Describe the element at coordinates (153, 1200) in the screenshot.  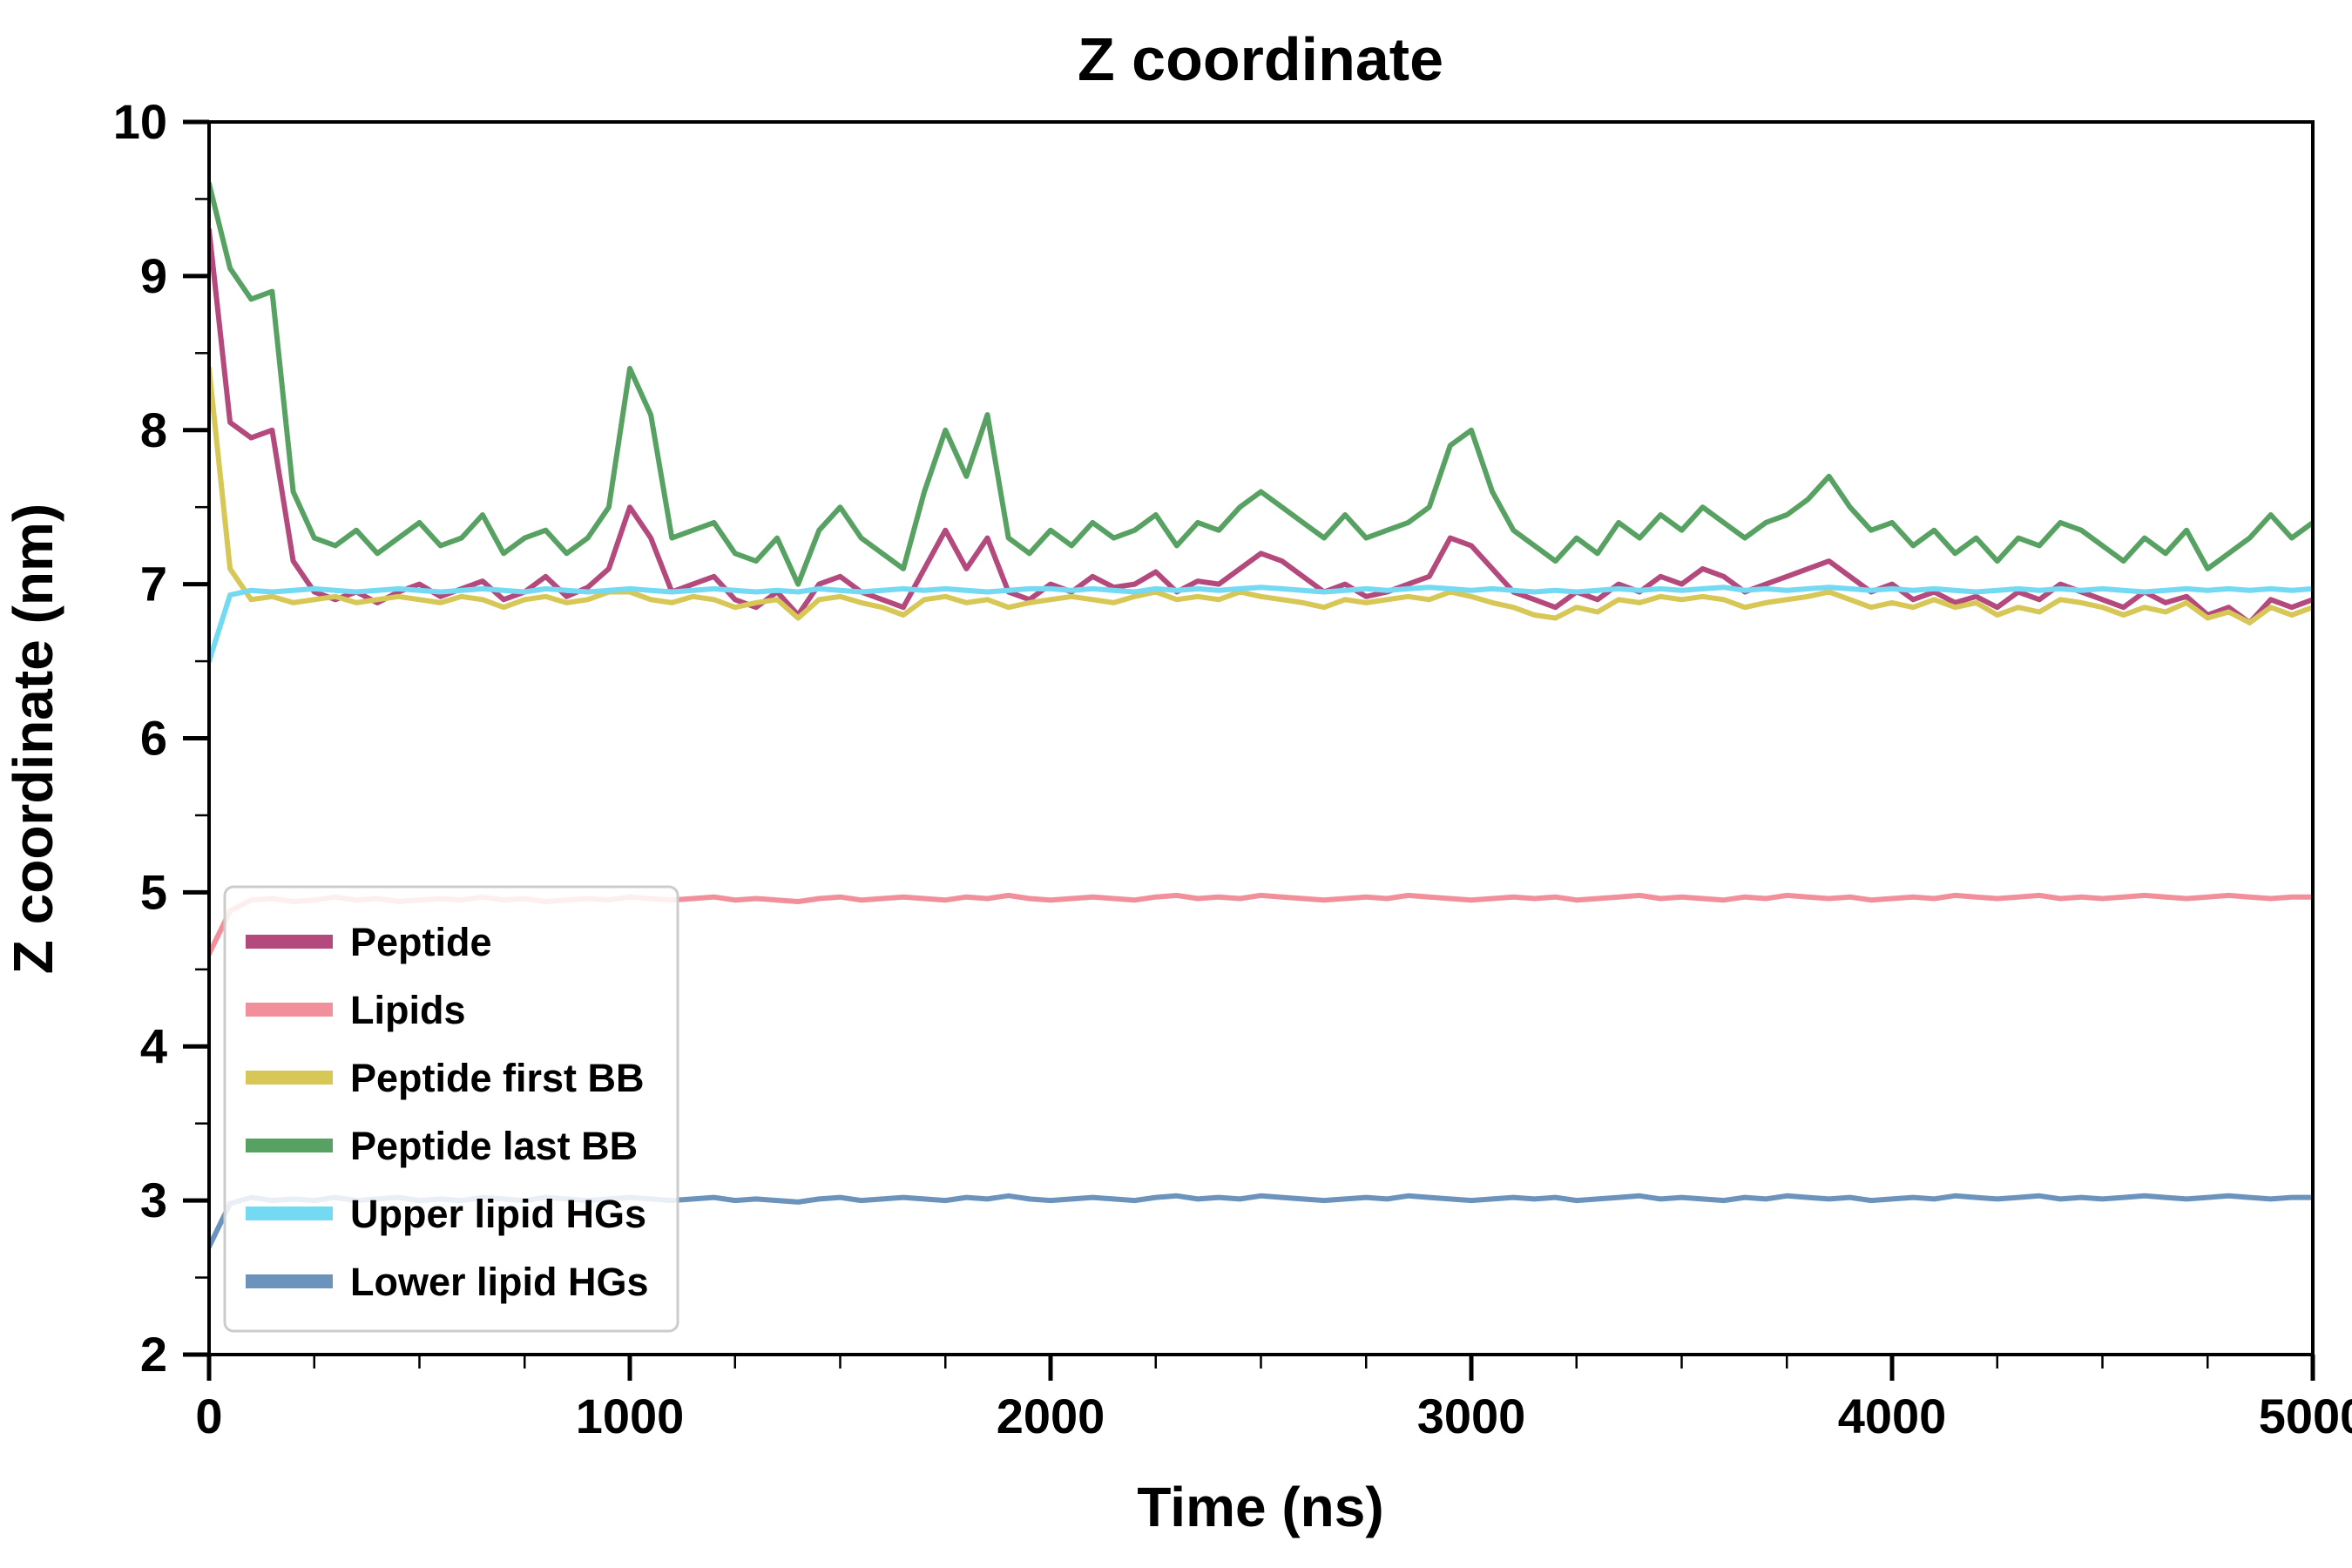
I see `y-tick-label: 3` at that location.